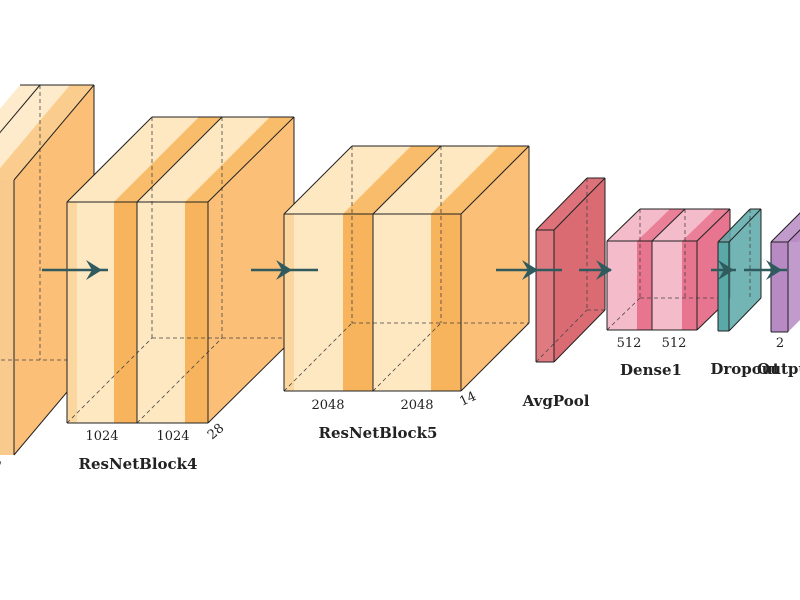  Describe the element at coordinates (674, 343) in the screenshot. I see `dense1-width-label-2: 512` at that location.